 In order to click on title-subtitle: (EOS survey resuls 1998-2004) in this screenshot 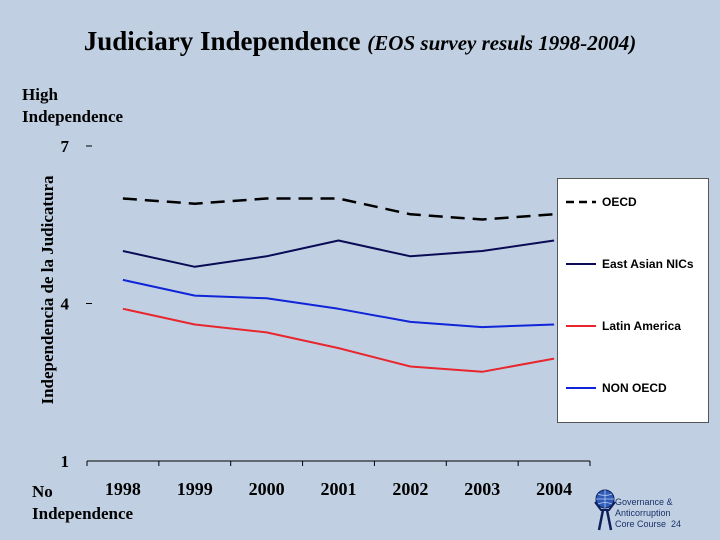, I will do `click(502, 43)`.